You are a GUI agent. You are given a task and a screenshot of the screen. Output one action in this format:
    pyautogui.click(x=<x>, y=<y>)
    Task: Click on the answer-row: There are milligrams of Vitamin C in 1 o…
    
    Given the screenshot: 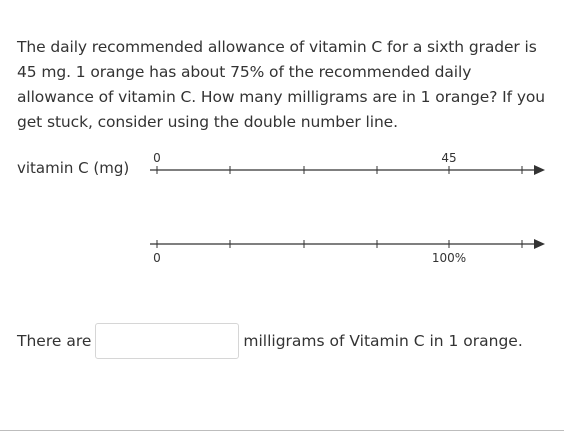 What is the action you would take?
    pyautogui.click(x=270, y=341)
    